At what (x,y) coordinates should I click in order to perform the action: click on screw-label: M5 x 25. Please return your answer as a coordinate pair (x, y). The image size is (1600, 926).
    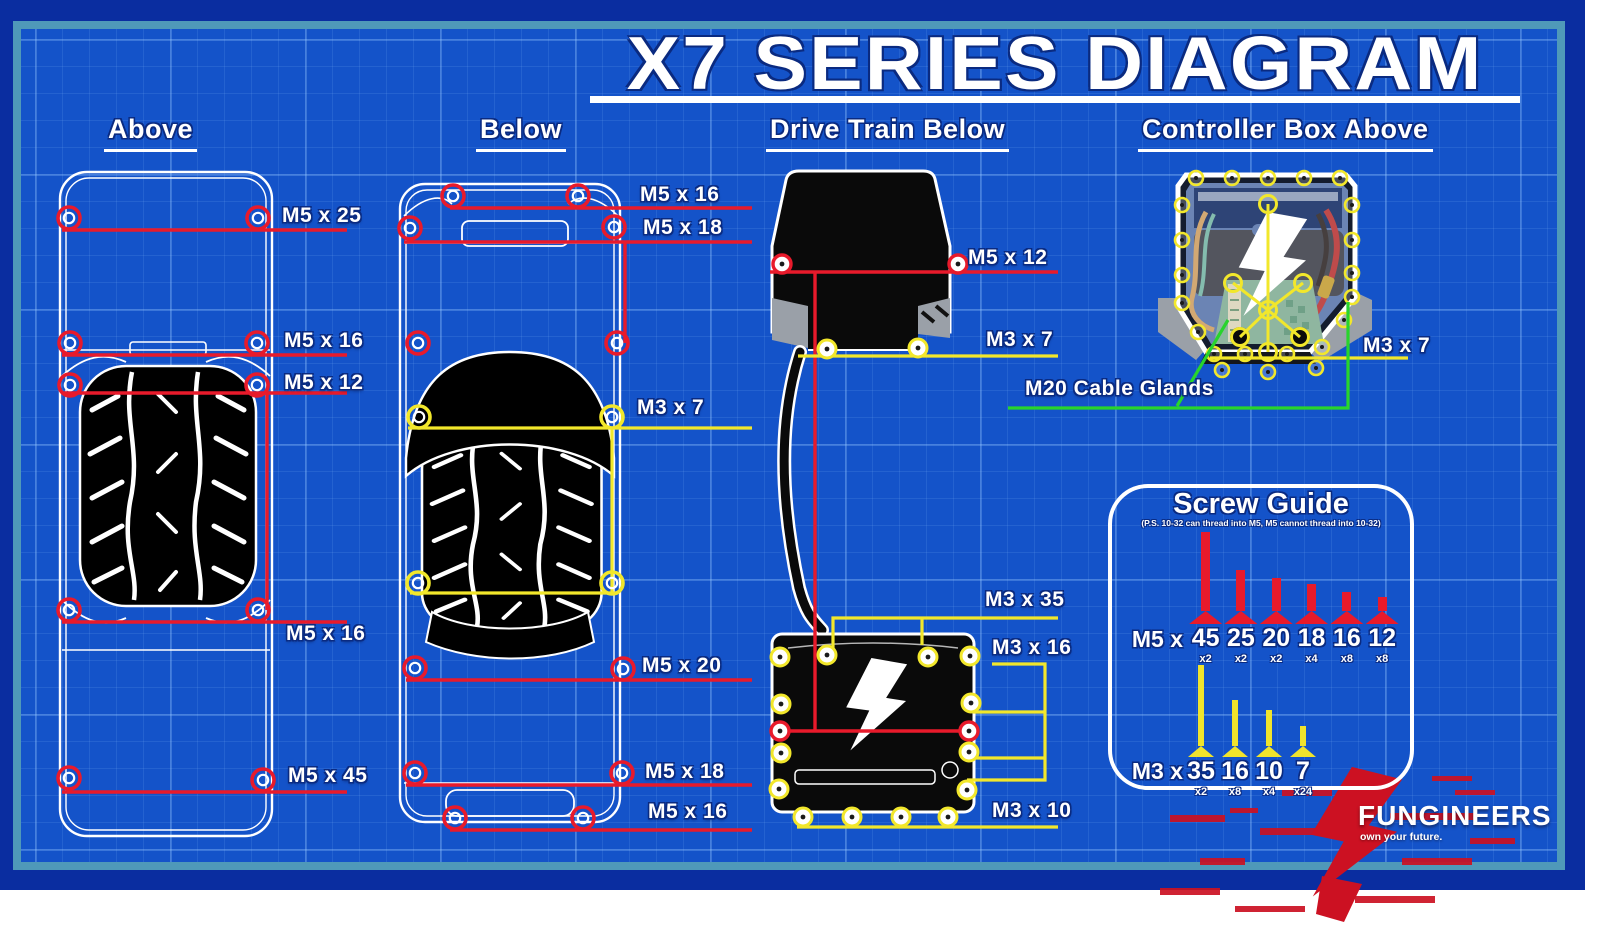
    Looking at the image, I should click on (322, 215).